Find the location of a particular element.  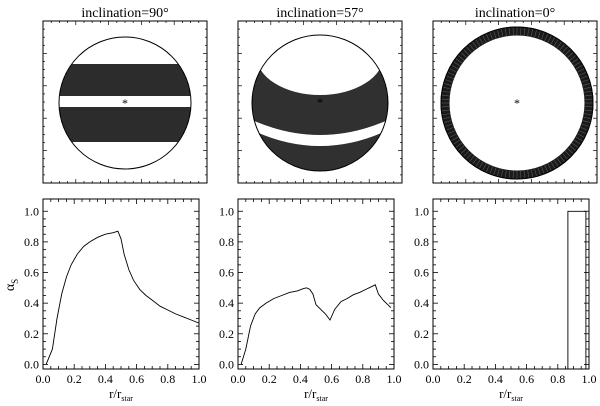

plot-panel-1: 0.0 0.2 0.4 0.6 0.8 1.0 0.0 0.2 0.4 0.6 0.8 1.0 is located at coordinates (310, 292).